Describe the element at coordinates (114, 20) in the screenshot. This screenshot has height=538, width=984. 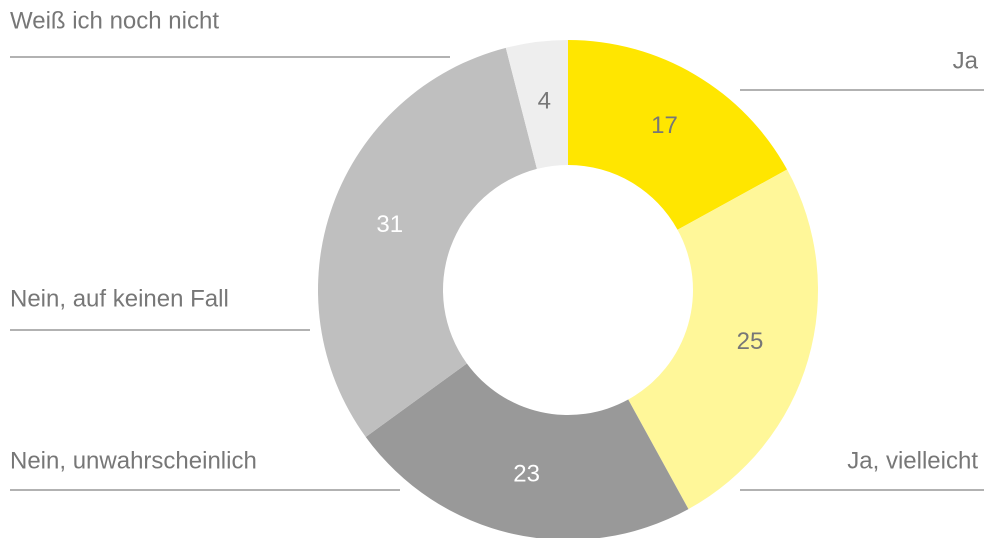
I see `category-label: Weiß ich noch nicht` at that location.